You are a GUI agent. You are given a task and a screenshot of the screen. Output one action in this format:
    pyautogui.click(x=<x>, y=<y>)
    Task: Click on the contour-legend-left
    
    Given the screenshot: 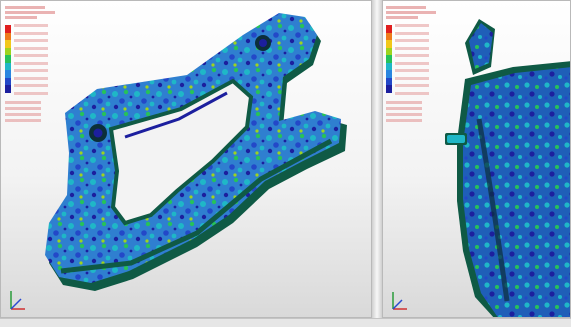 What is the action you would take?
    pyautogui.click(x=34, y=65)
    